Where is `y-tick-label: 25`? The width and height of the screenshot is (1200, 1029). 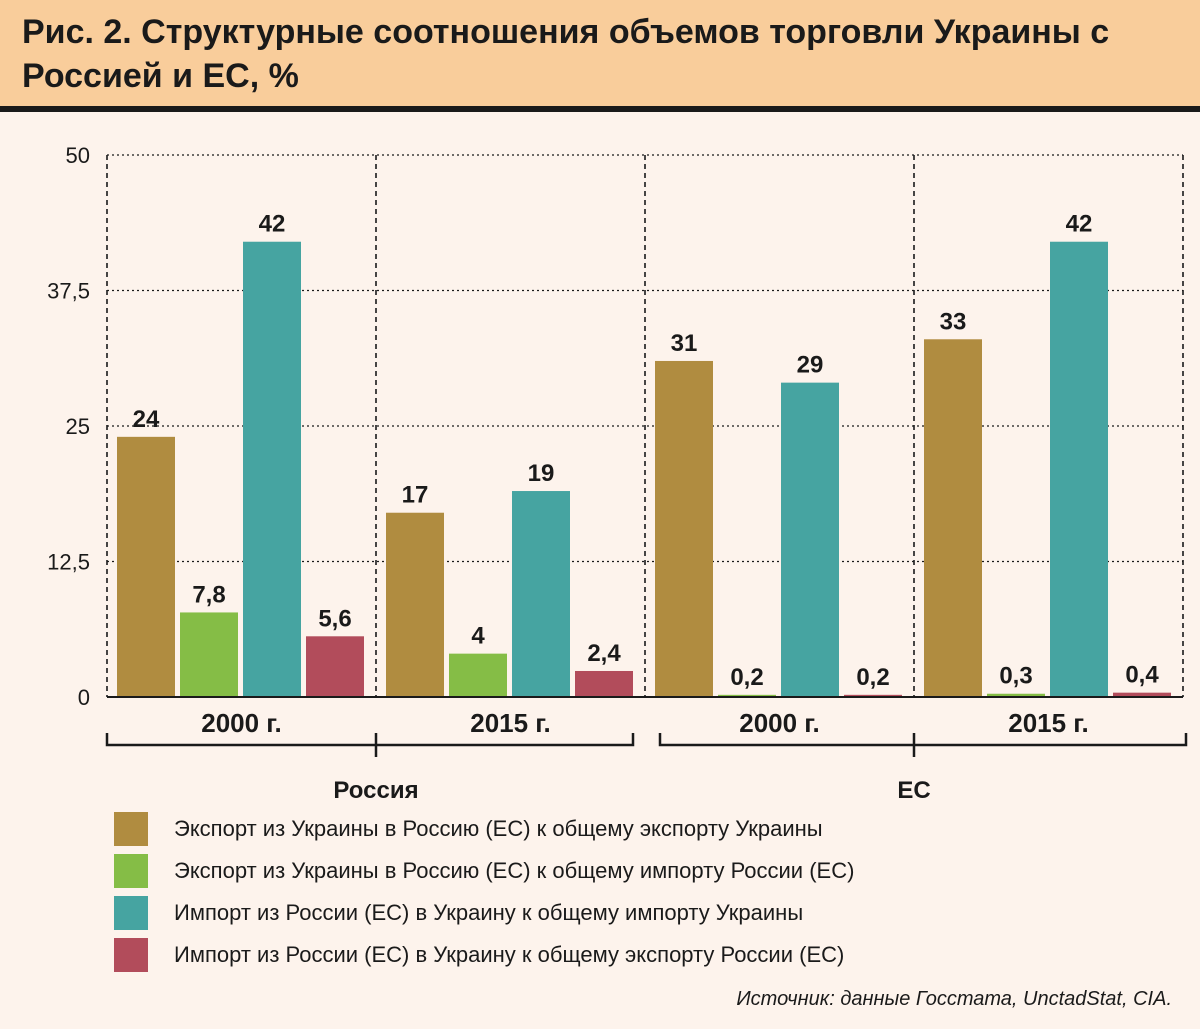 y-tick-label: 25 is located at coordinates (78, 426).